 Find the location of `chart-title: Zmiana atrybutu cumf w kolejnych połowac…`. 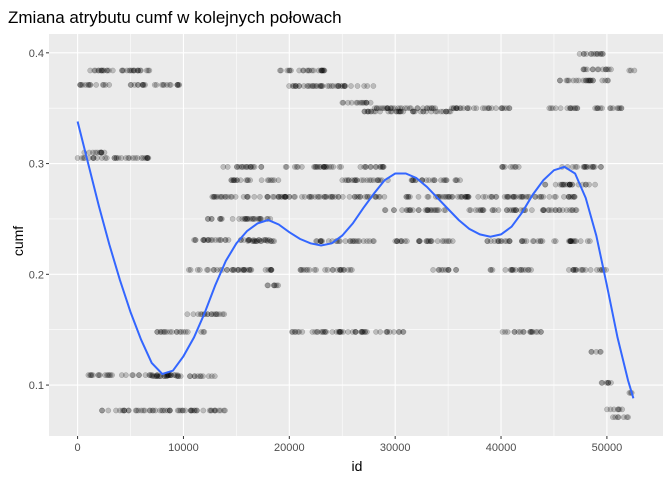

chart-title: Zmiana atrybutu cumf w kolejnych połowac… is located at coordinates (175, 17).